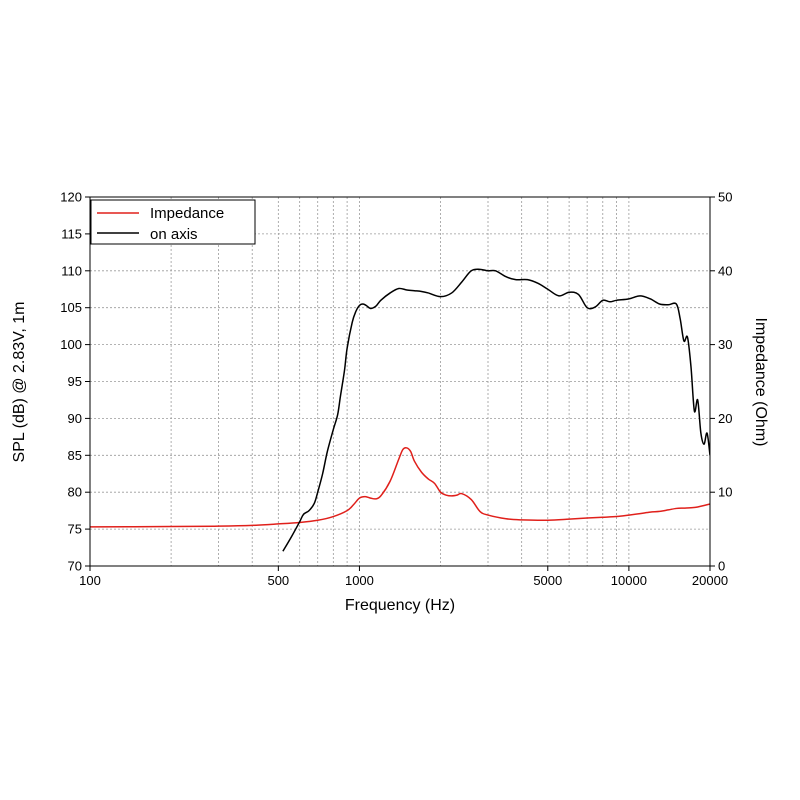 This screenshot has height=800, width=800. I want to click on x-tick-label: 20000, so click(710, 580).